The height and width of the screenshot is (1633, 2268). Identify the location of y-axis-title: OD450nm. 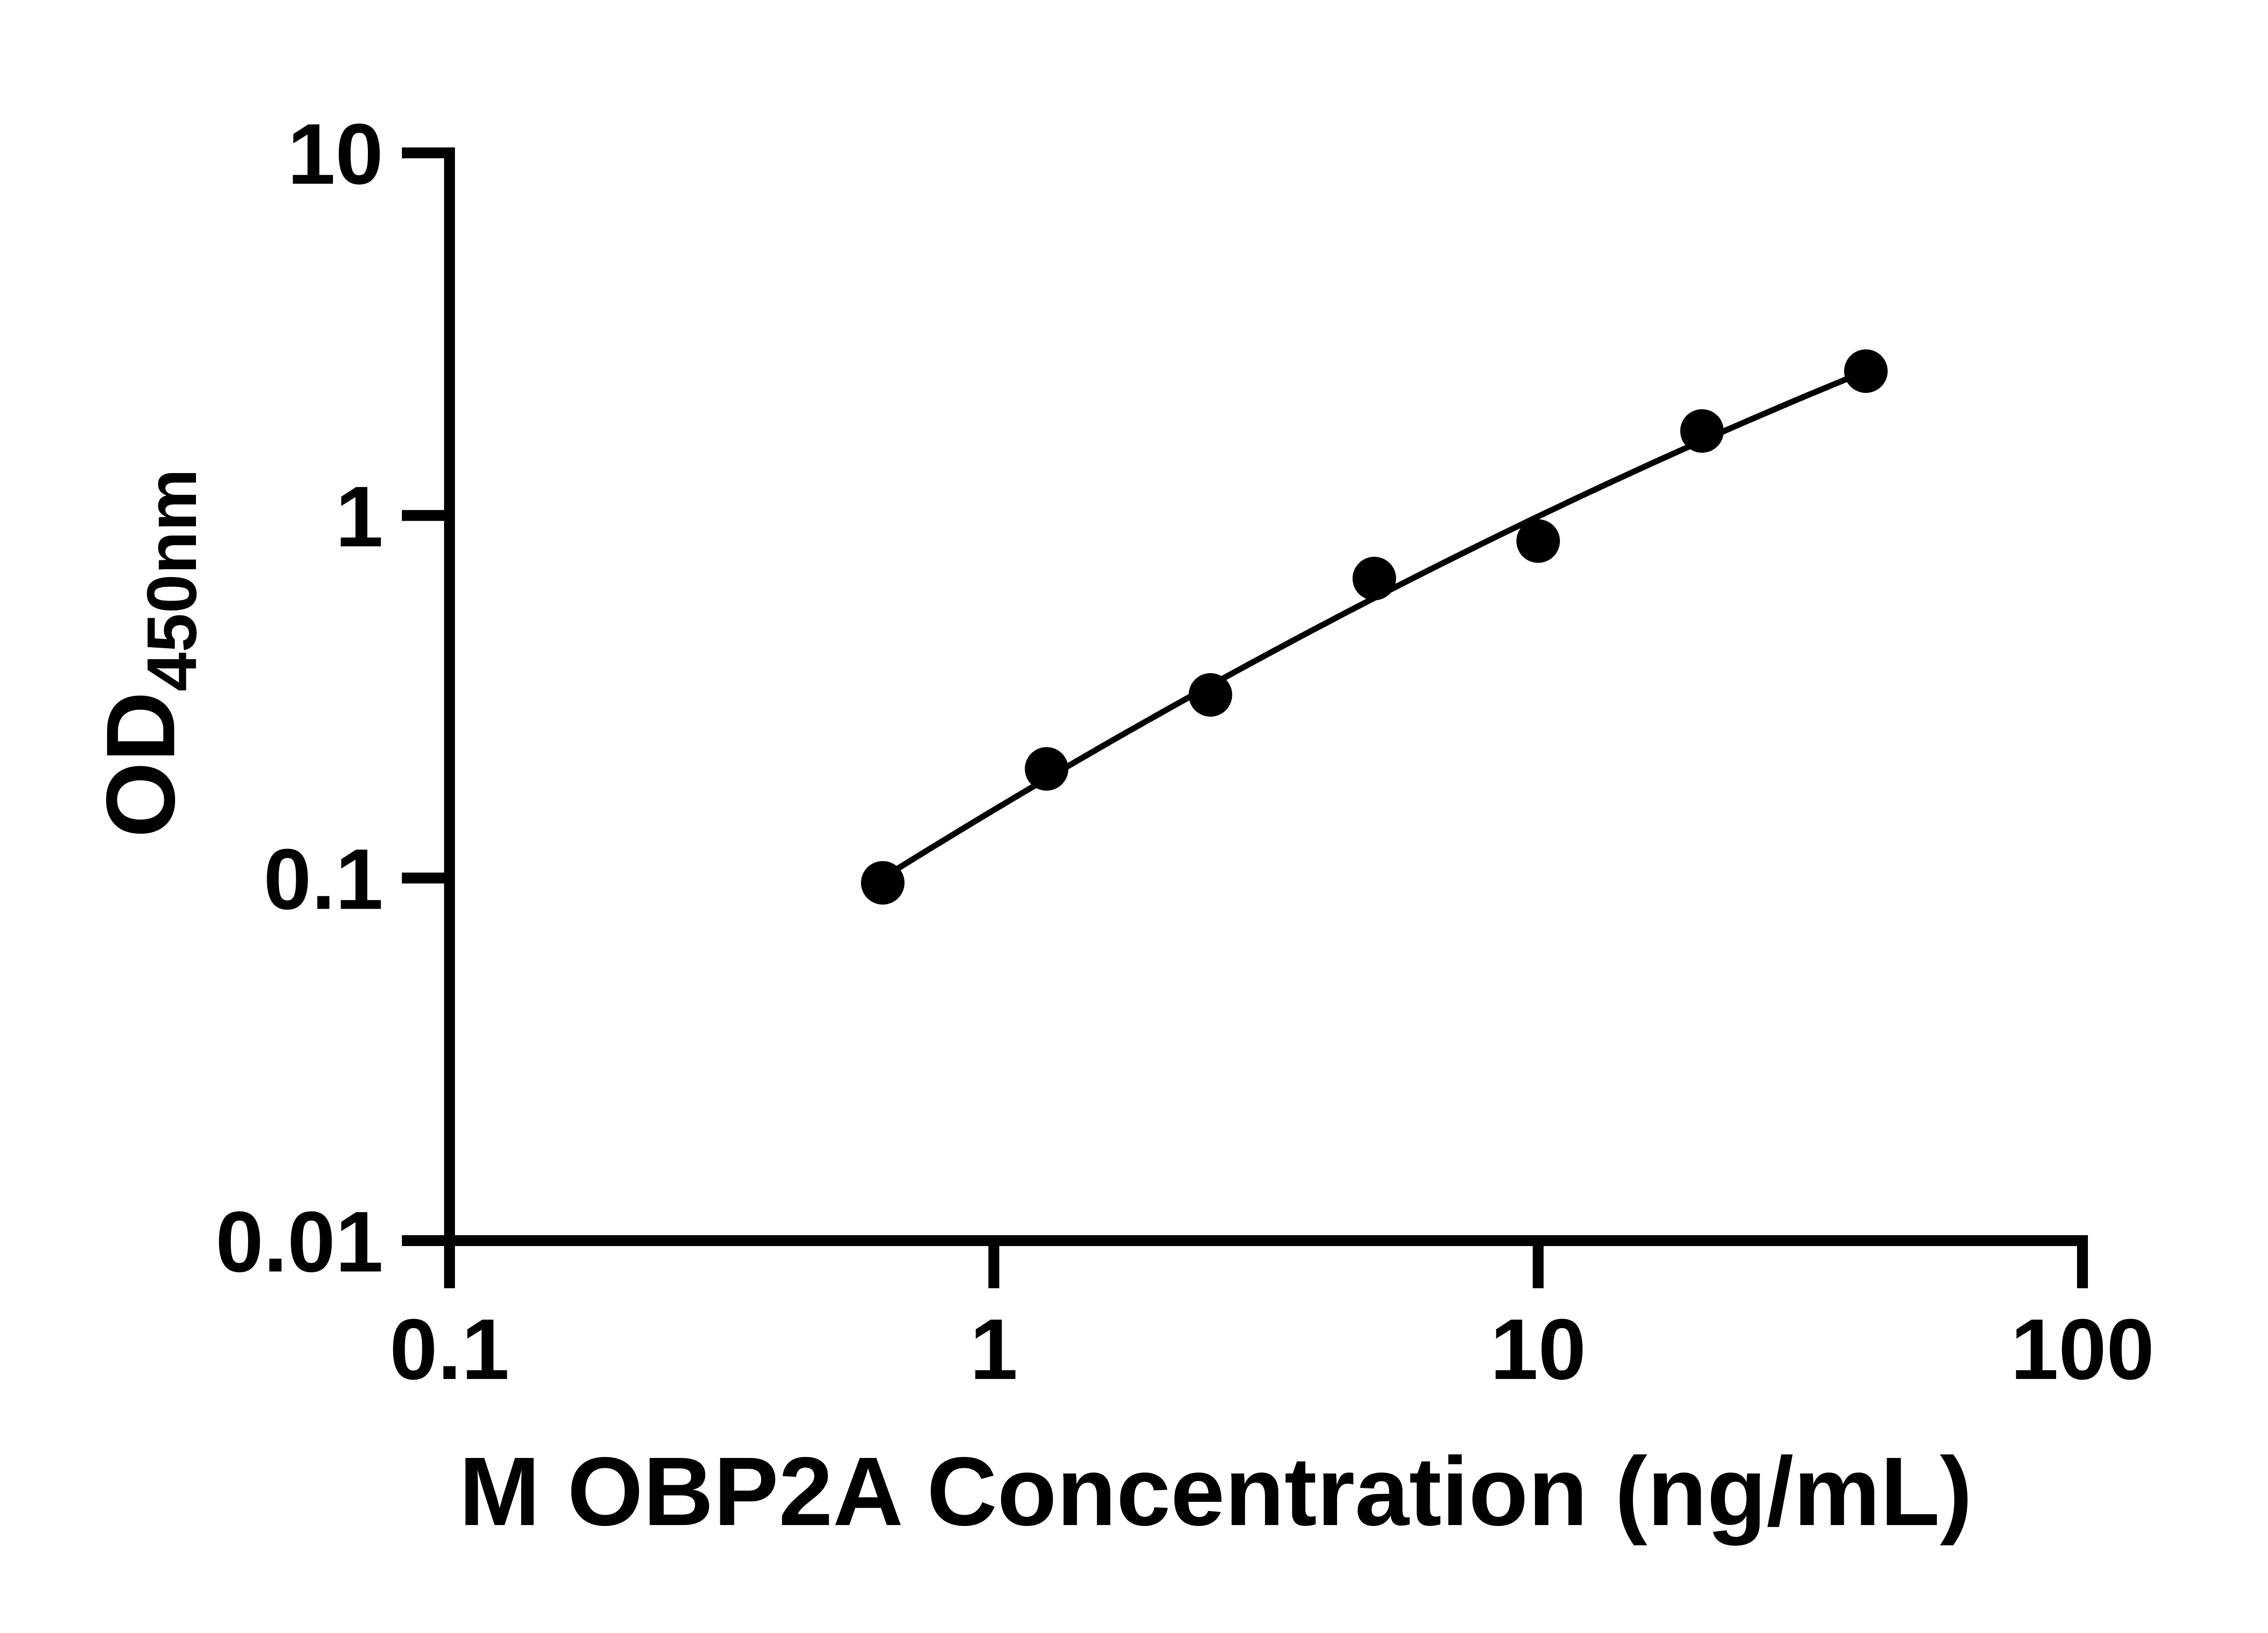
(148, 653).